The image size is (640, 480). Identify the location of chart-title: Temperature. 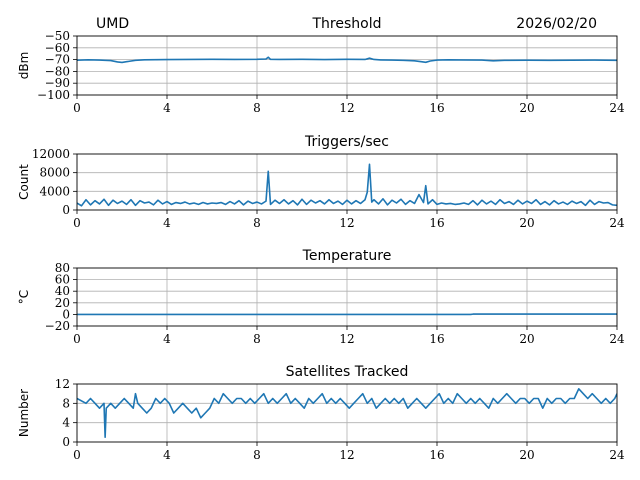
(347, 256).